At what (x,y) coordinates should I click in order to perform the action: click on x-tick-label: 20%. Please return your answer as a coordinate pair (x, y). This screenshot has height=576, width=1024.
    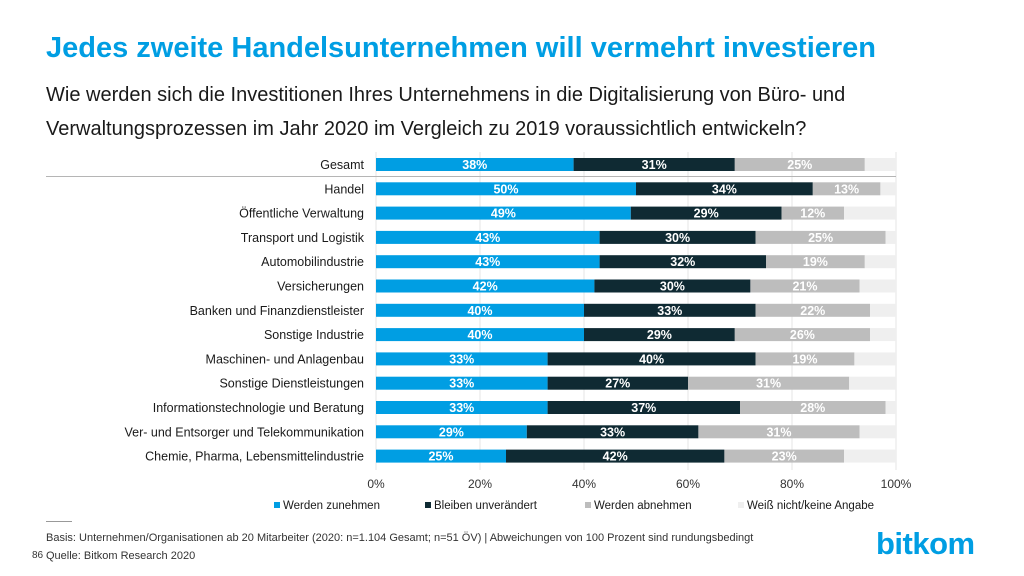
    Looking at the image, I should click on (480, 484).